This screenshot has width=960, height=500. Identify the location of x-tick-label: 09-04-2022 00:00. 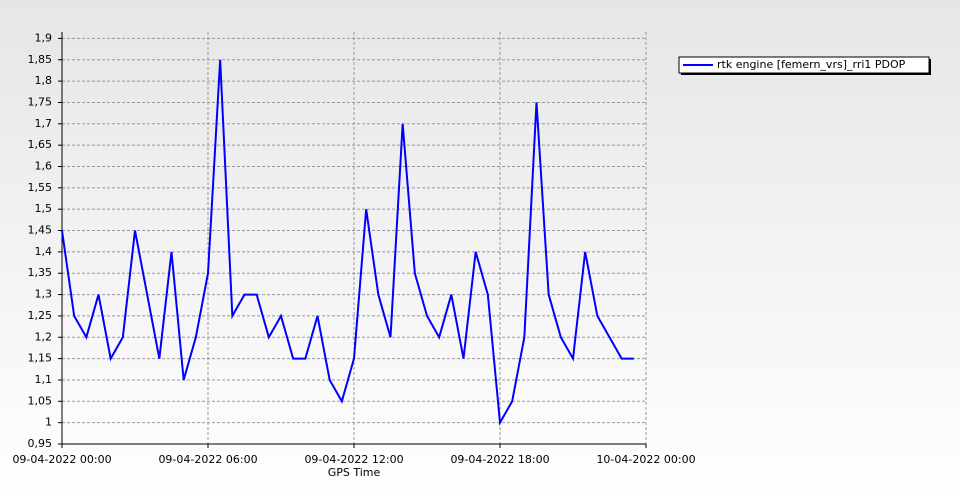
(61, 459).